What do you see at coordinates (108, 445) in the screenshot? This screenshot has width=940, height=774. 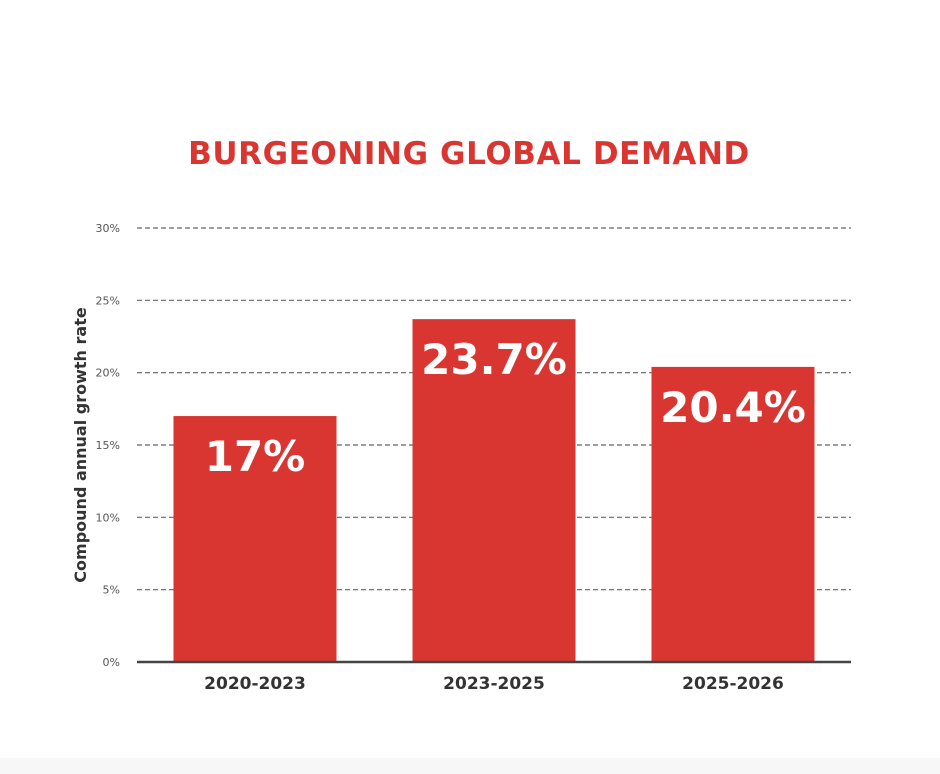 I see `y-tick-label: 15%` at bounding box center [108, 445].